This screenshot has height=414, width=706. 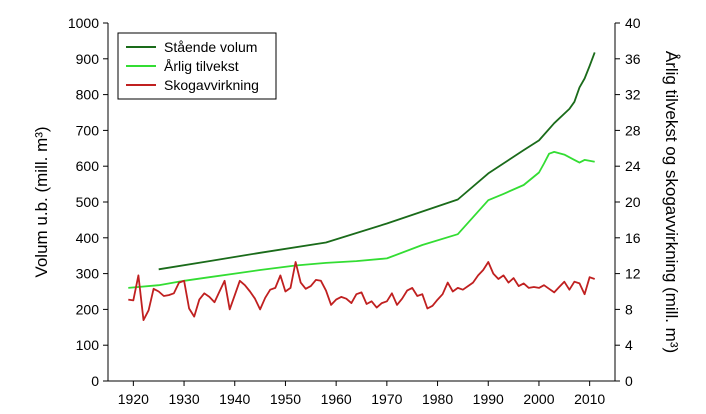 What do you see at coordinates (633, 59) in the screenshot?
I see `right-y-tick-label: 36` at bounding box center [633, 59].